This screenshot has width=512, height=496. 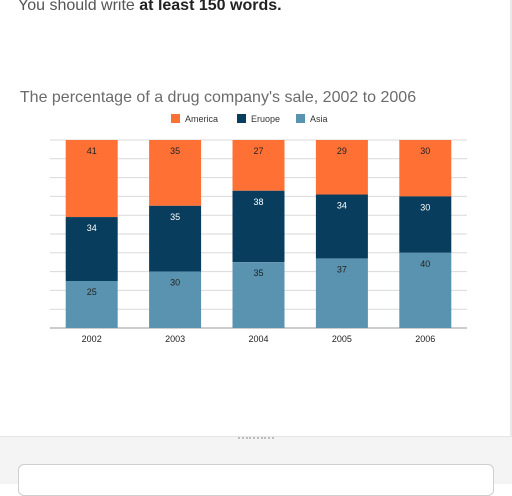 I want to click on x-tick-label-2003: 2003, so click(x=175, y=339).